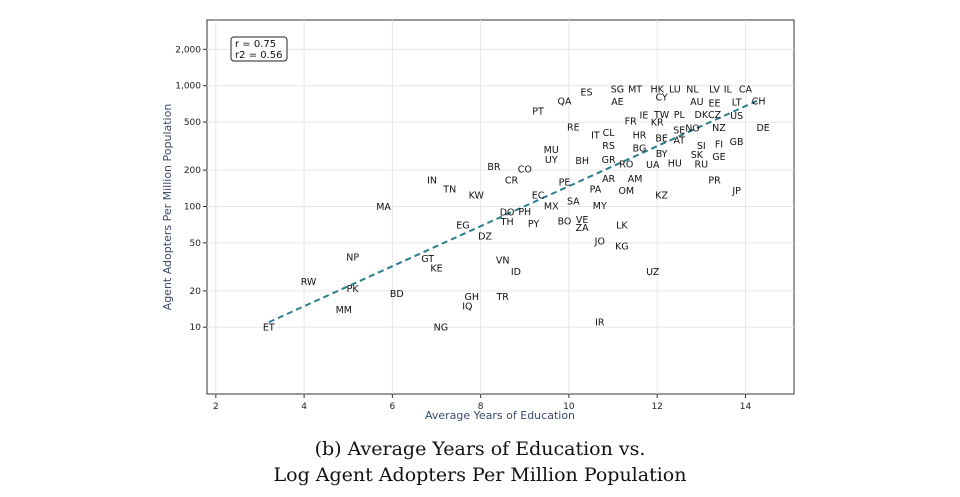 The width and height of the screenshot is (960, 497). Describe the element at coordinates (582, 220) in the screenshot. I see `point-label-ve: VE` at that location.